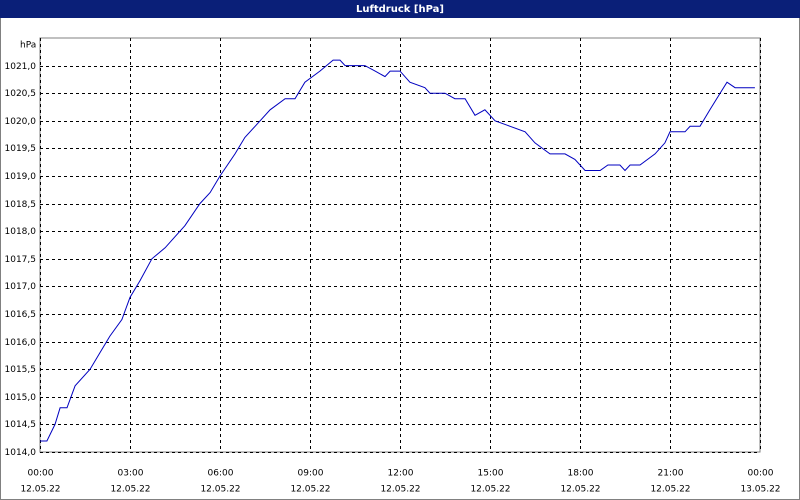 The width and height of the screenshot is (800, 500). Describe the element at coordinates (21, 122) in the screenshot. I see `y-tick-label: 1020,0` at that location.